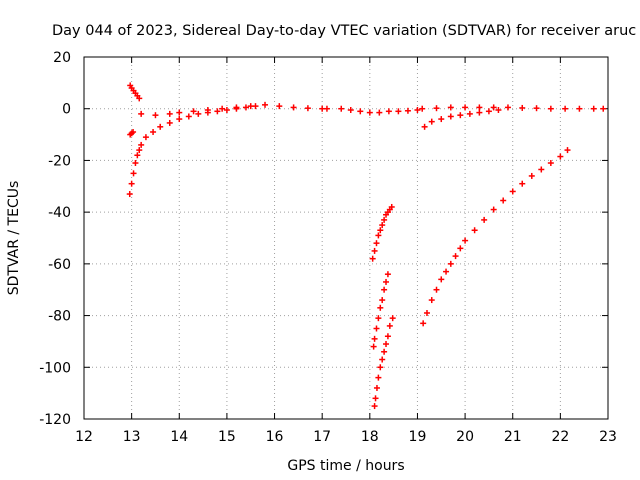  What do you see at coordinates (560, 437) in the screenshot?
I see `x-tick-label: 22` at bounding box center [560, 437].